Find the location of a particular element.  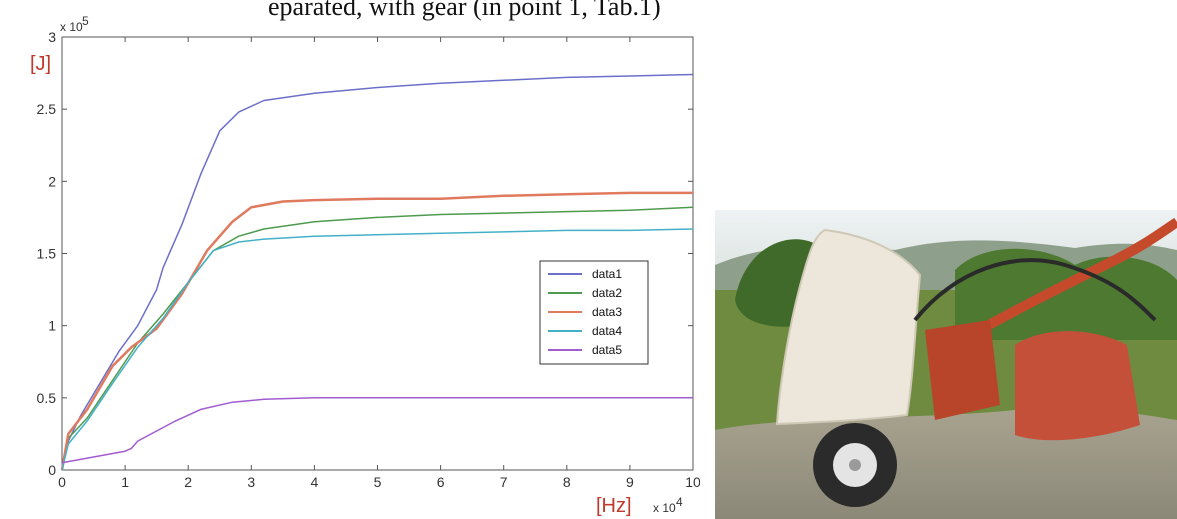

x-tick-labels: 0 1 2 3 4 5 6 7 8 9 10 is located at coordinates (379, 482).